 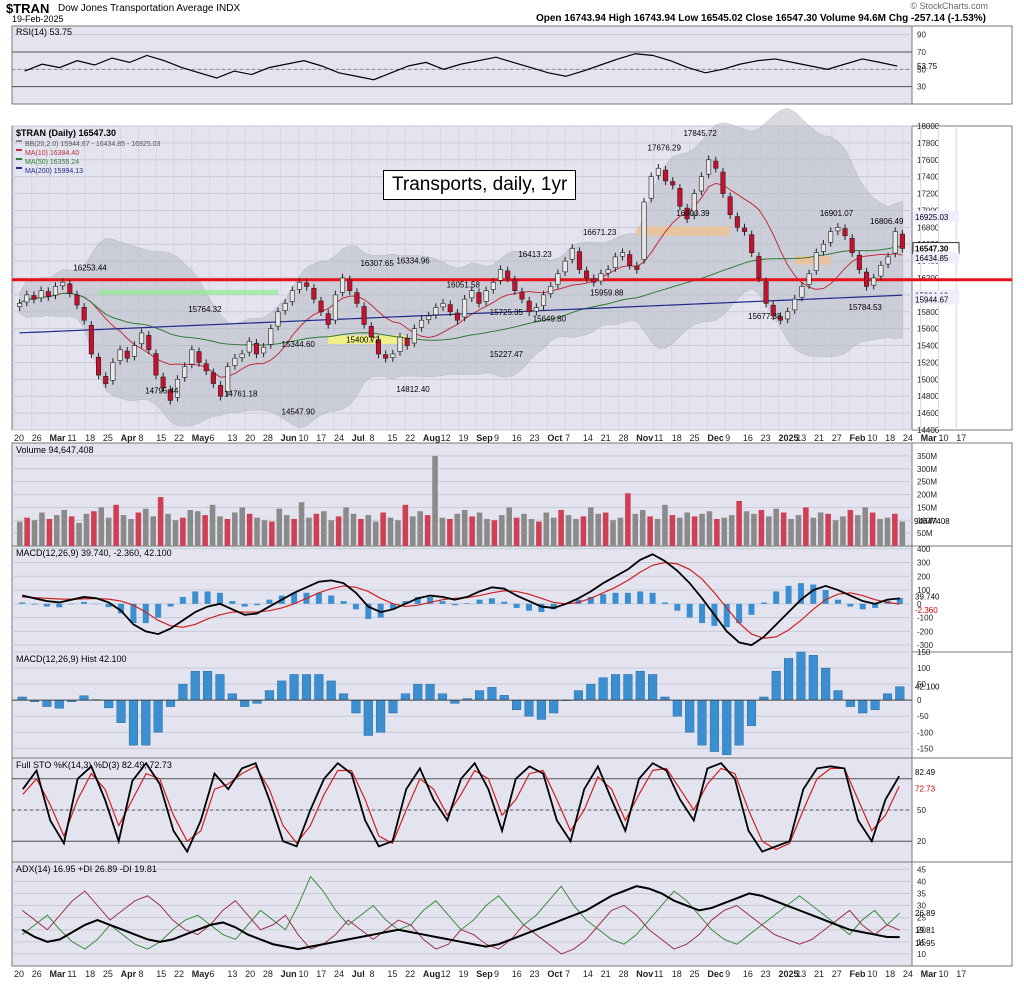 I want to click on date-axis-label: 15, so click(x=392, y=974).